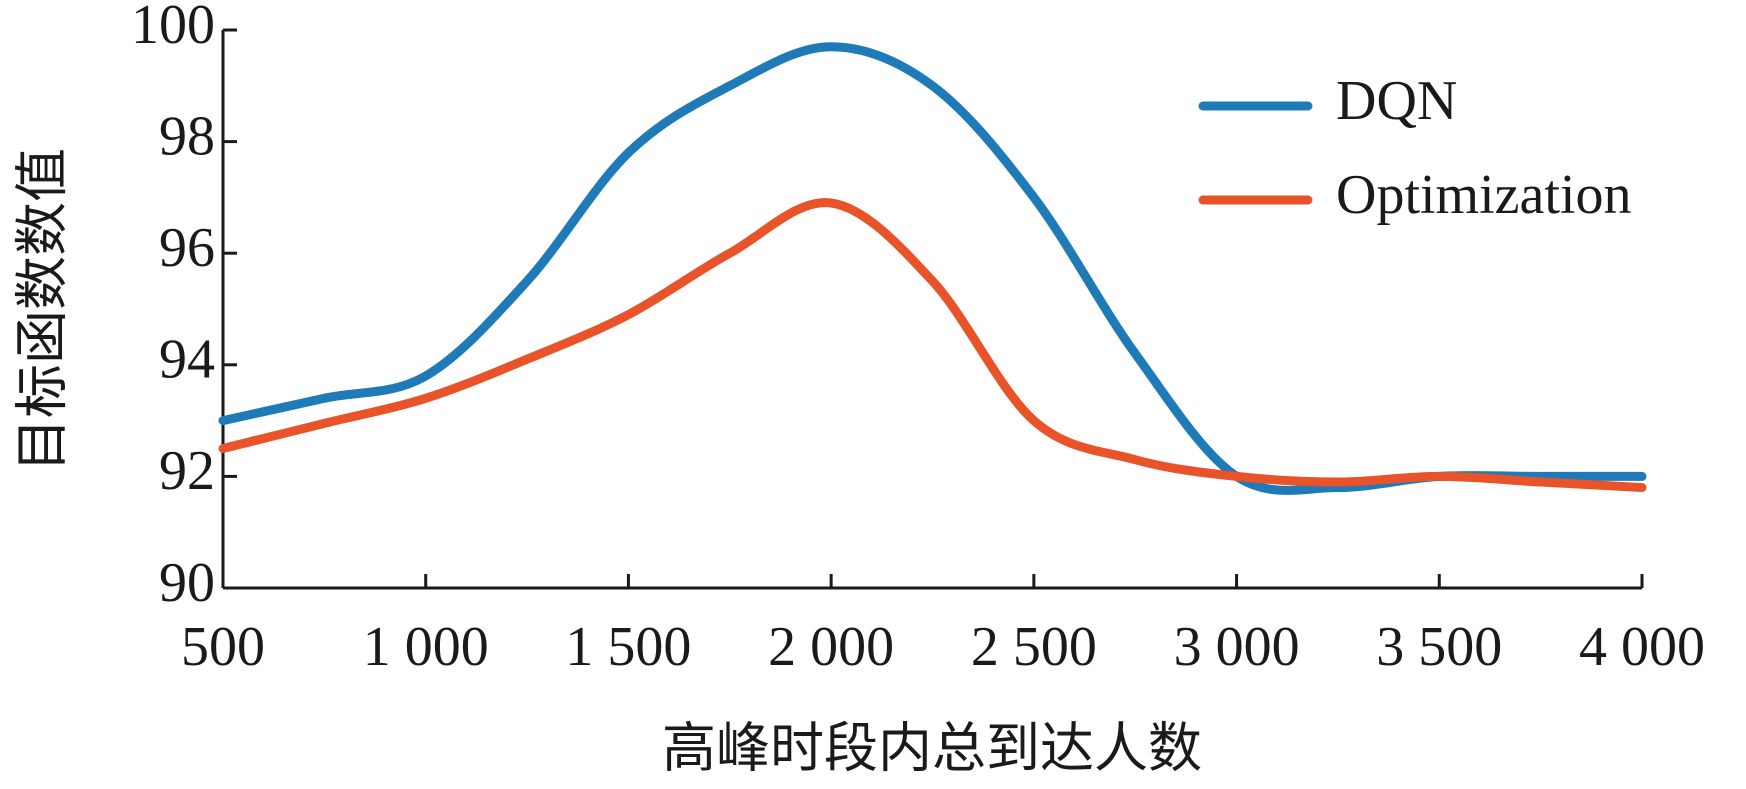  Describe the element at coordinates (187, 583) in the screenshot. I see `y-tick-label: 90` at that location.